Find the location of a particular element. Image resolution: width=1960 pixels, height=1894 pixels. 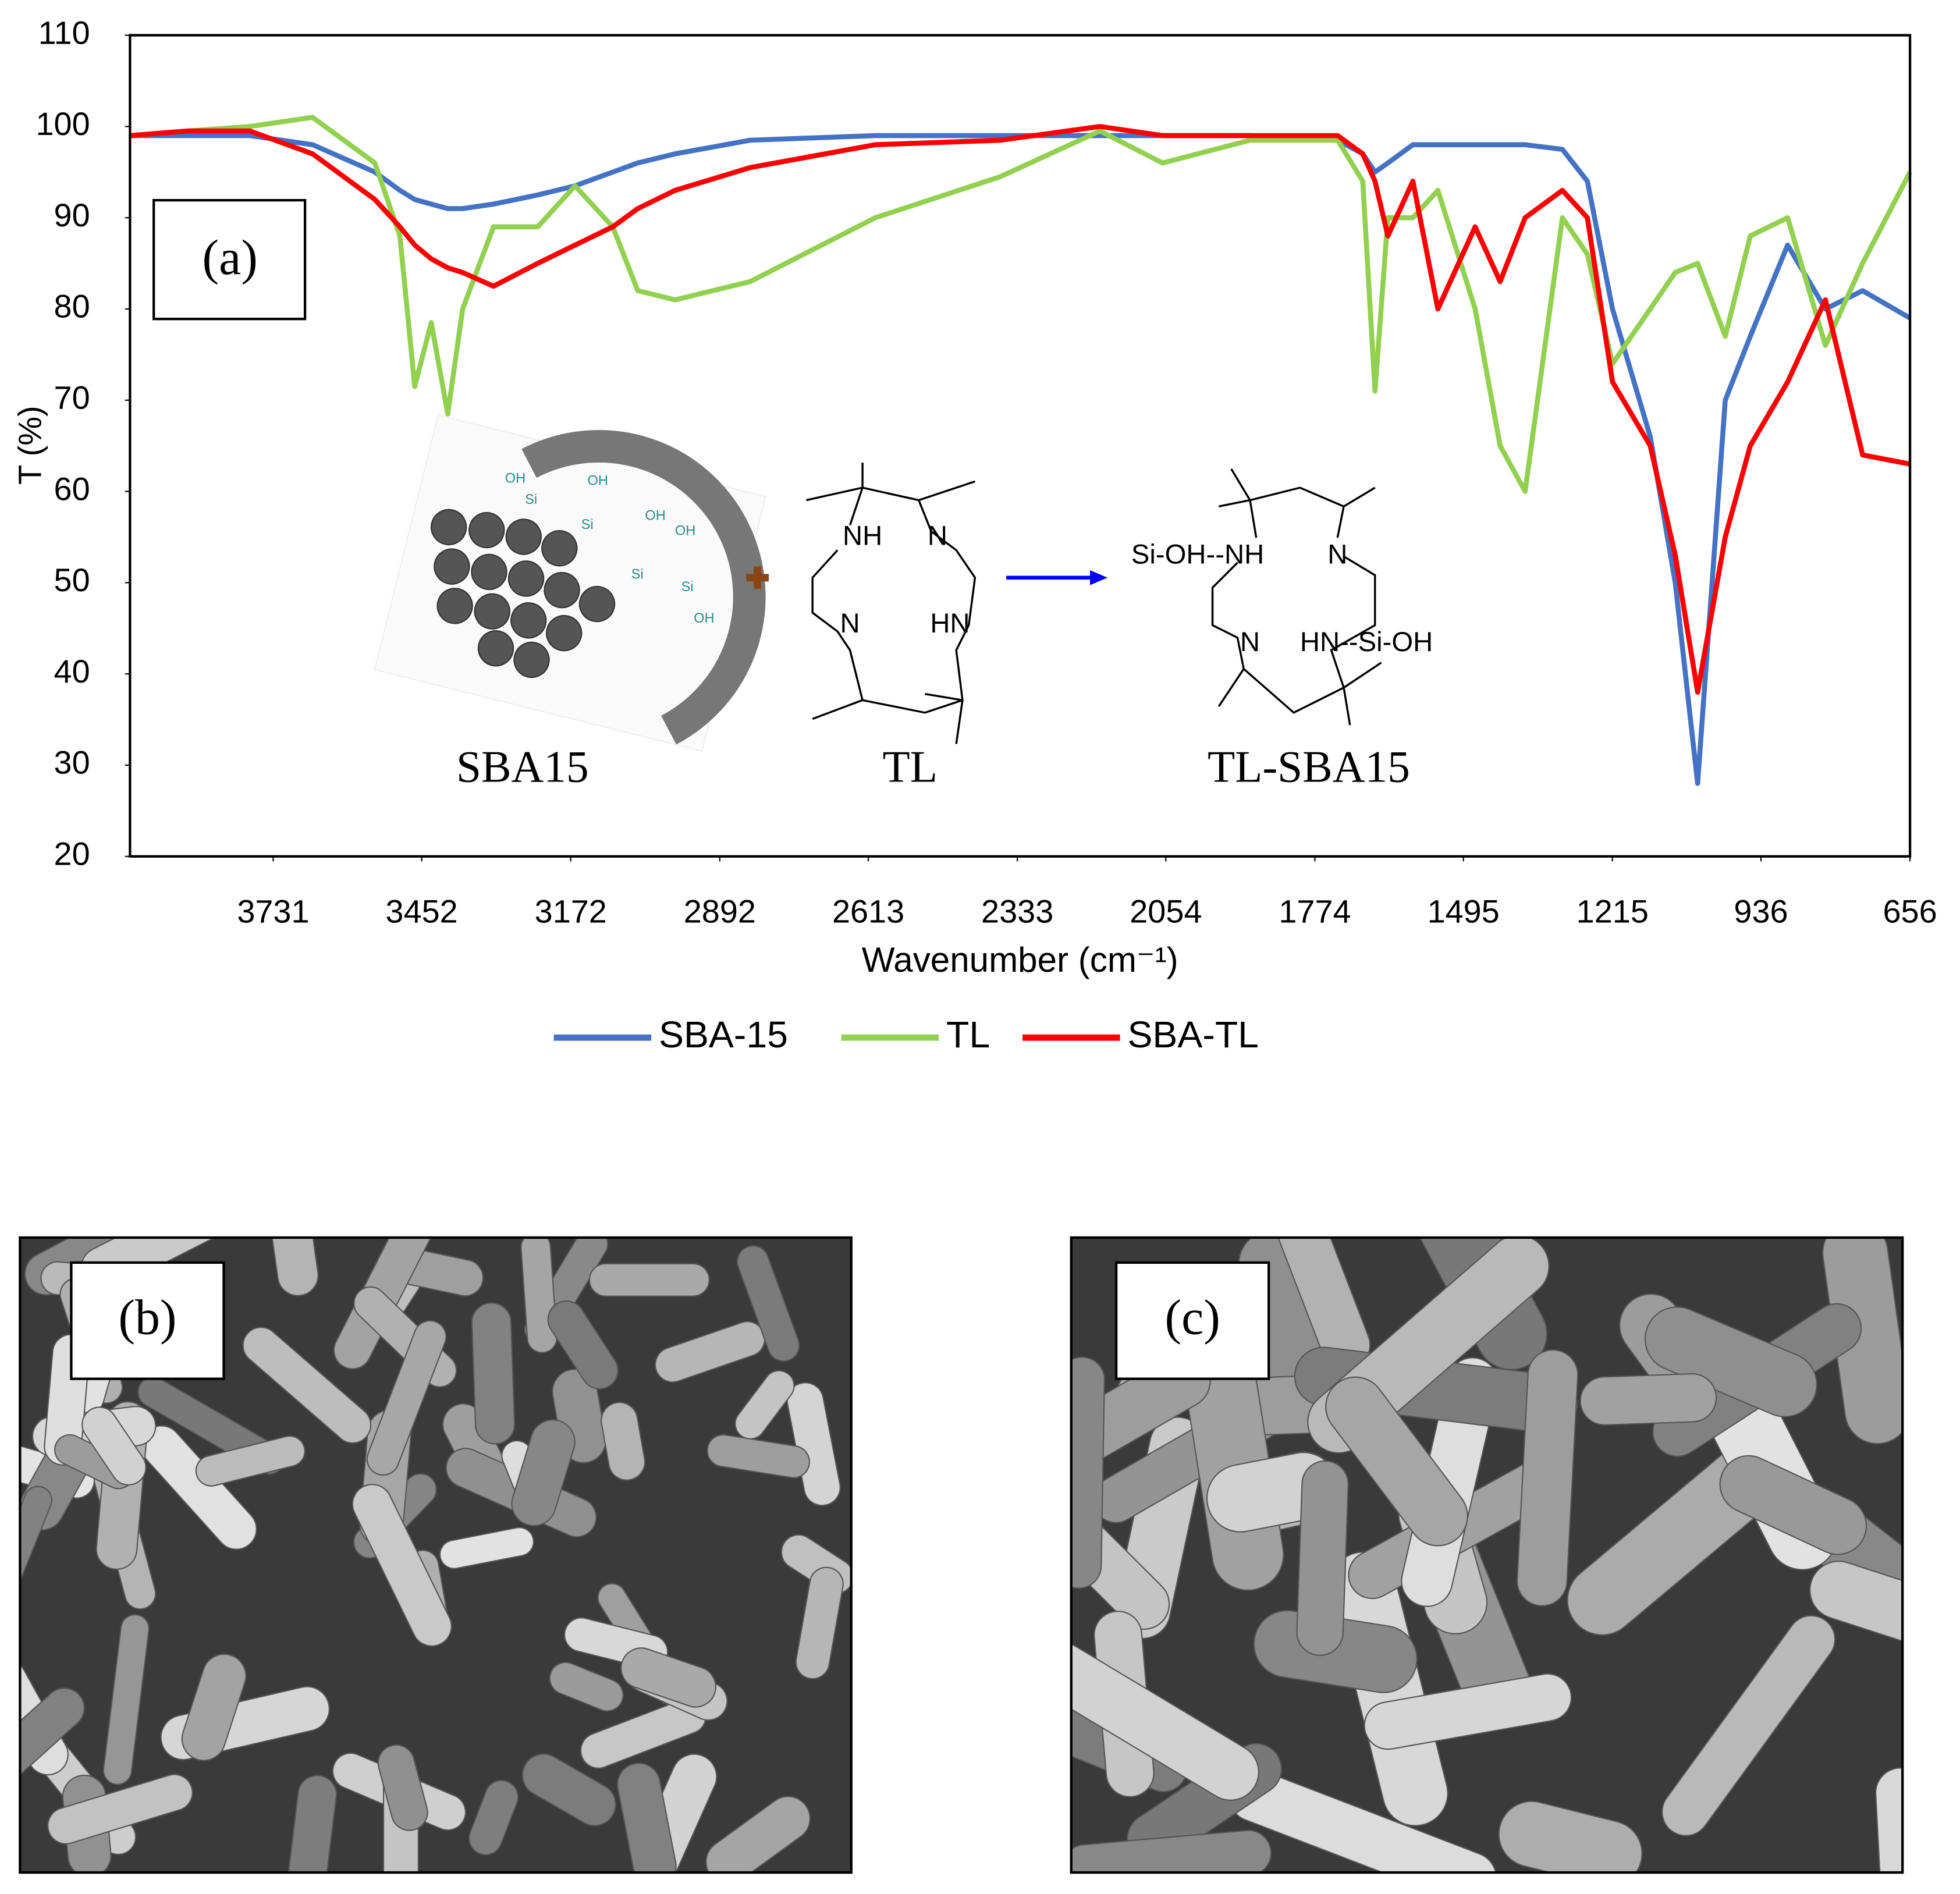

legend-label: TL is located at coordinates (968, 1035).